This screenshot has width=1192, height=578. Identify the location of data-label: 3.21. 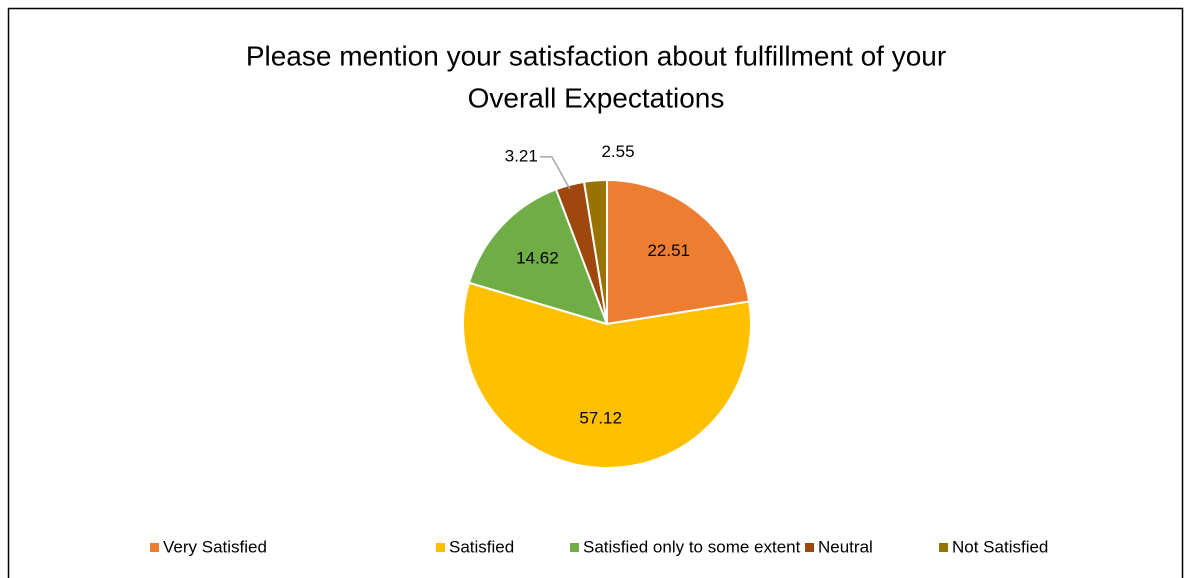
(521, 155).